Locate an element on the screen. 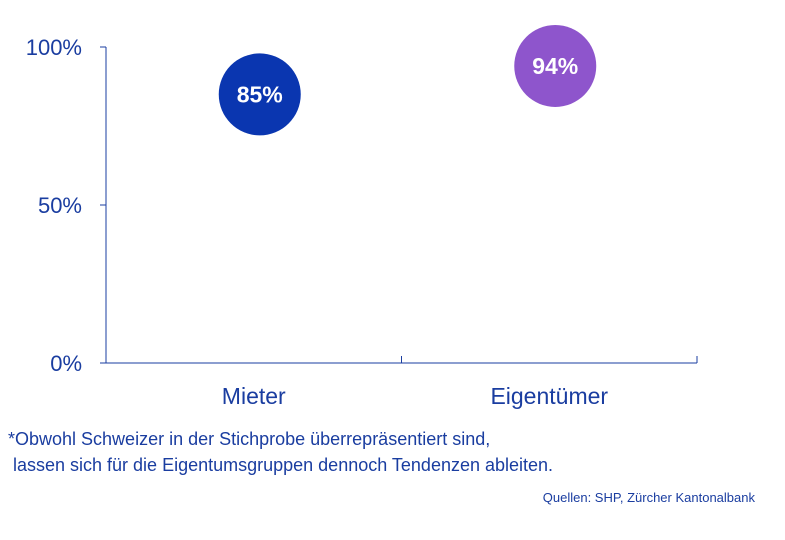 Image resolution: width=785 pixels, height=540 pixels. y-tick-label: 100% is located at coordinates (54, 47).